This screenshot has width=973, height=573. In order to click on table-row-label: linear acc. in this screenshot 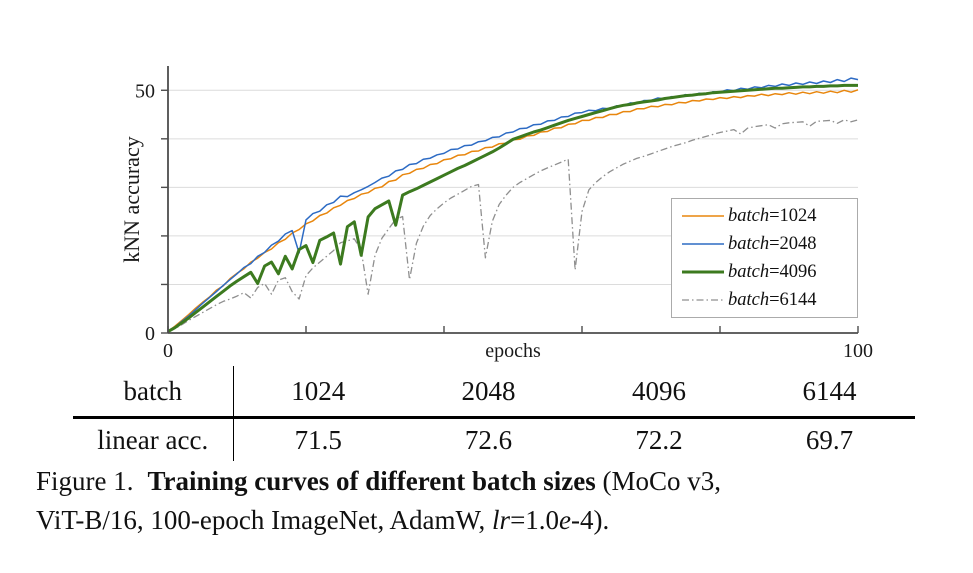, I will do `click(153, 438)`.